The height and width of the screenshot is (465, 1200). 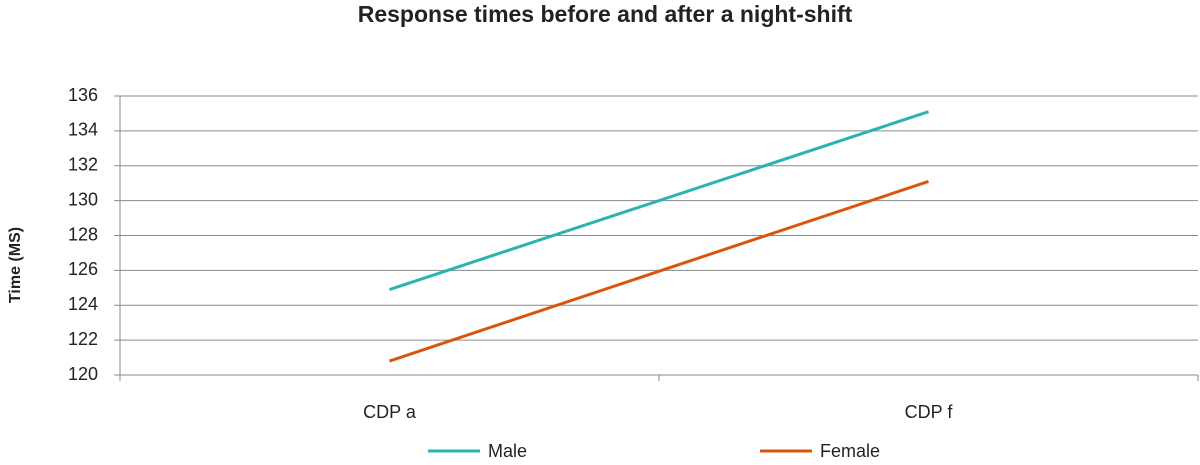 I want to click on x-tick-label: CDP a, so click(x=390, y=412).